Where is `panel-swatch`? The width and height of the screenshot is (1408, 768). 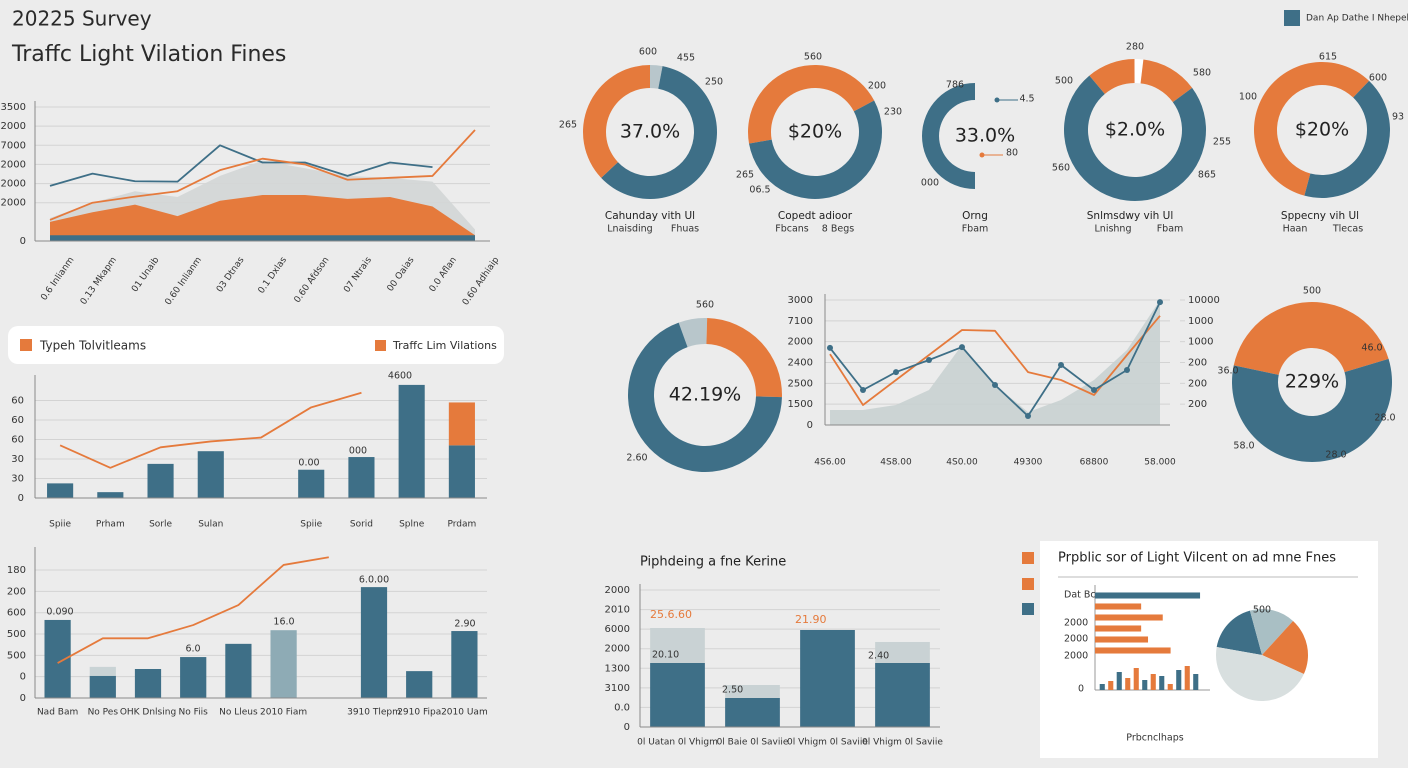
panel-swatch is located at coordinates (1028, 584).